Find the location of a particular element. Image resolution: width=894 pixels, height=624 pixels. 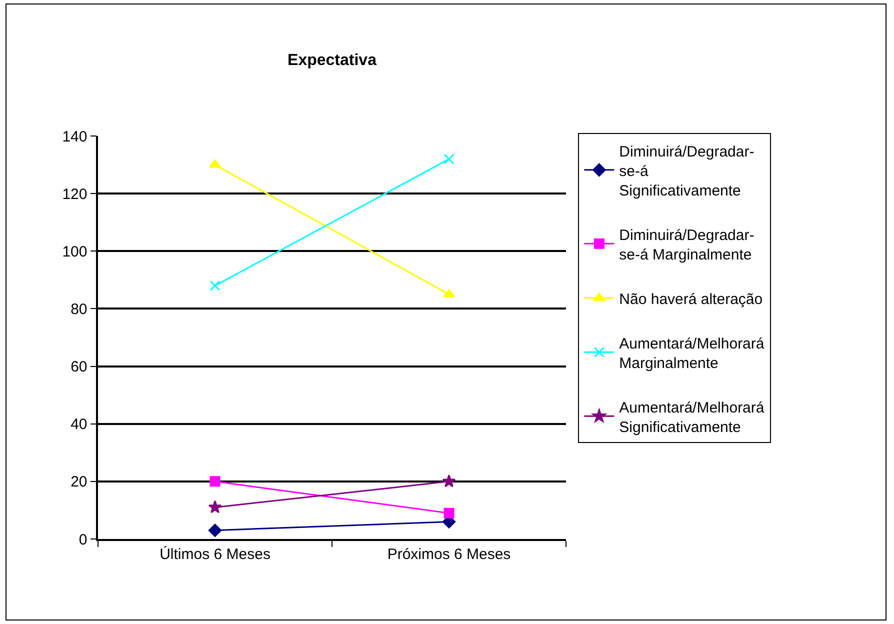

legend-label: Aumentará/Melhorará Marginalmente is located at coordinates (692, 353).